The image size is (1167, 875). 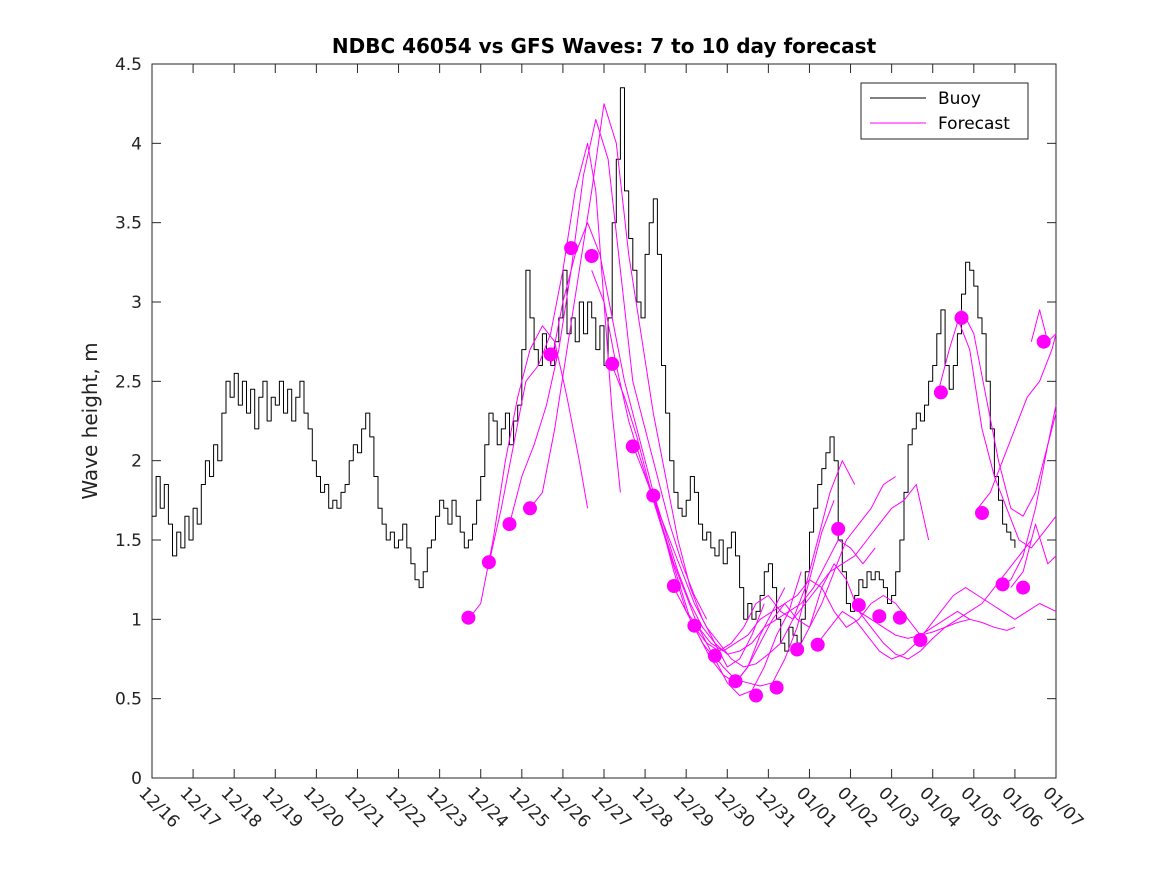 I want to click on y-tick-label: 4, so click(x=136, y=144).